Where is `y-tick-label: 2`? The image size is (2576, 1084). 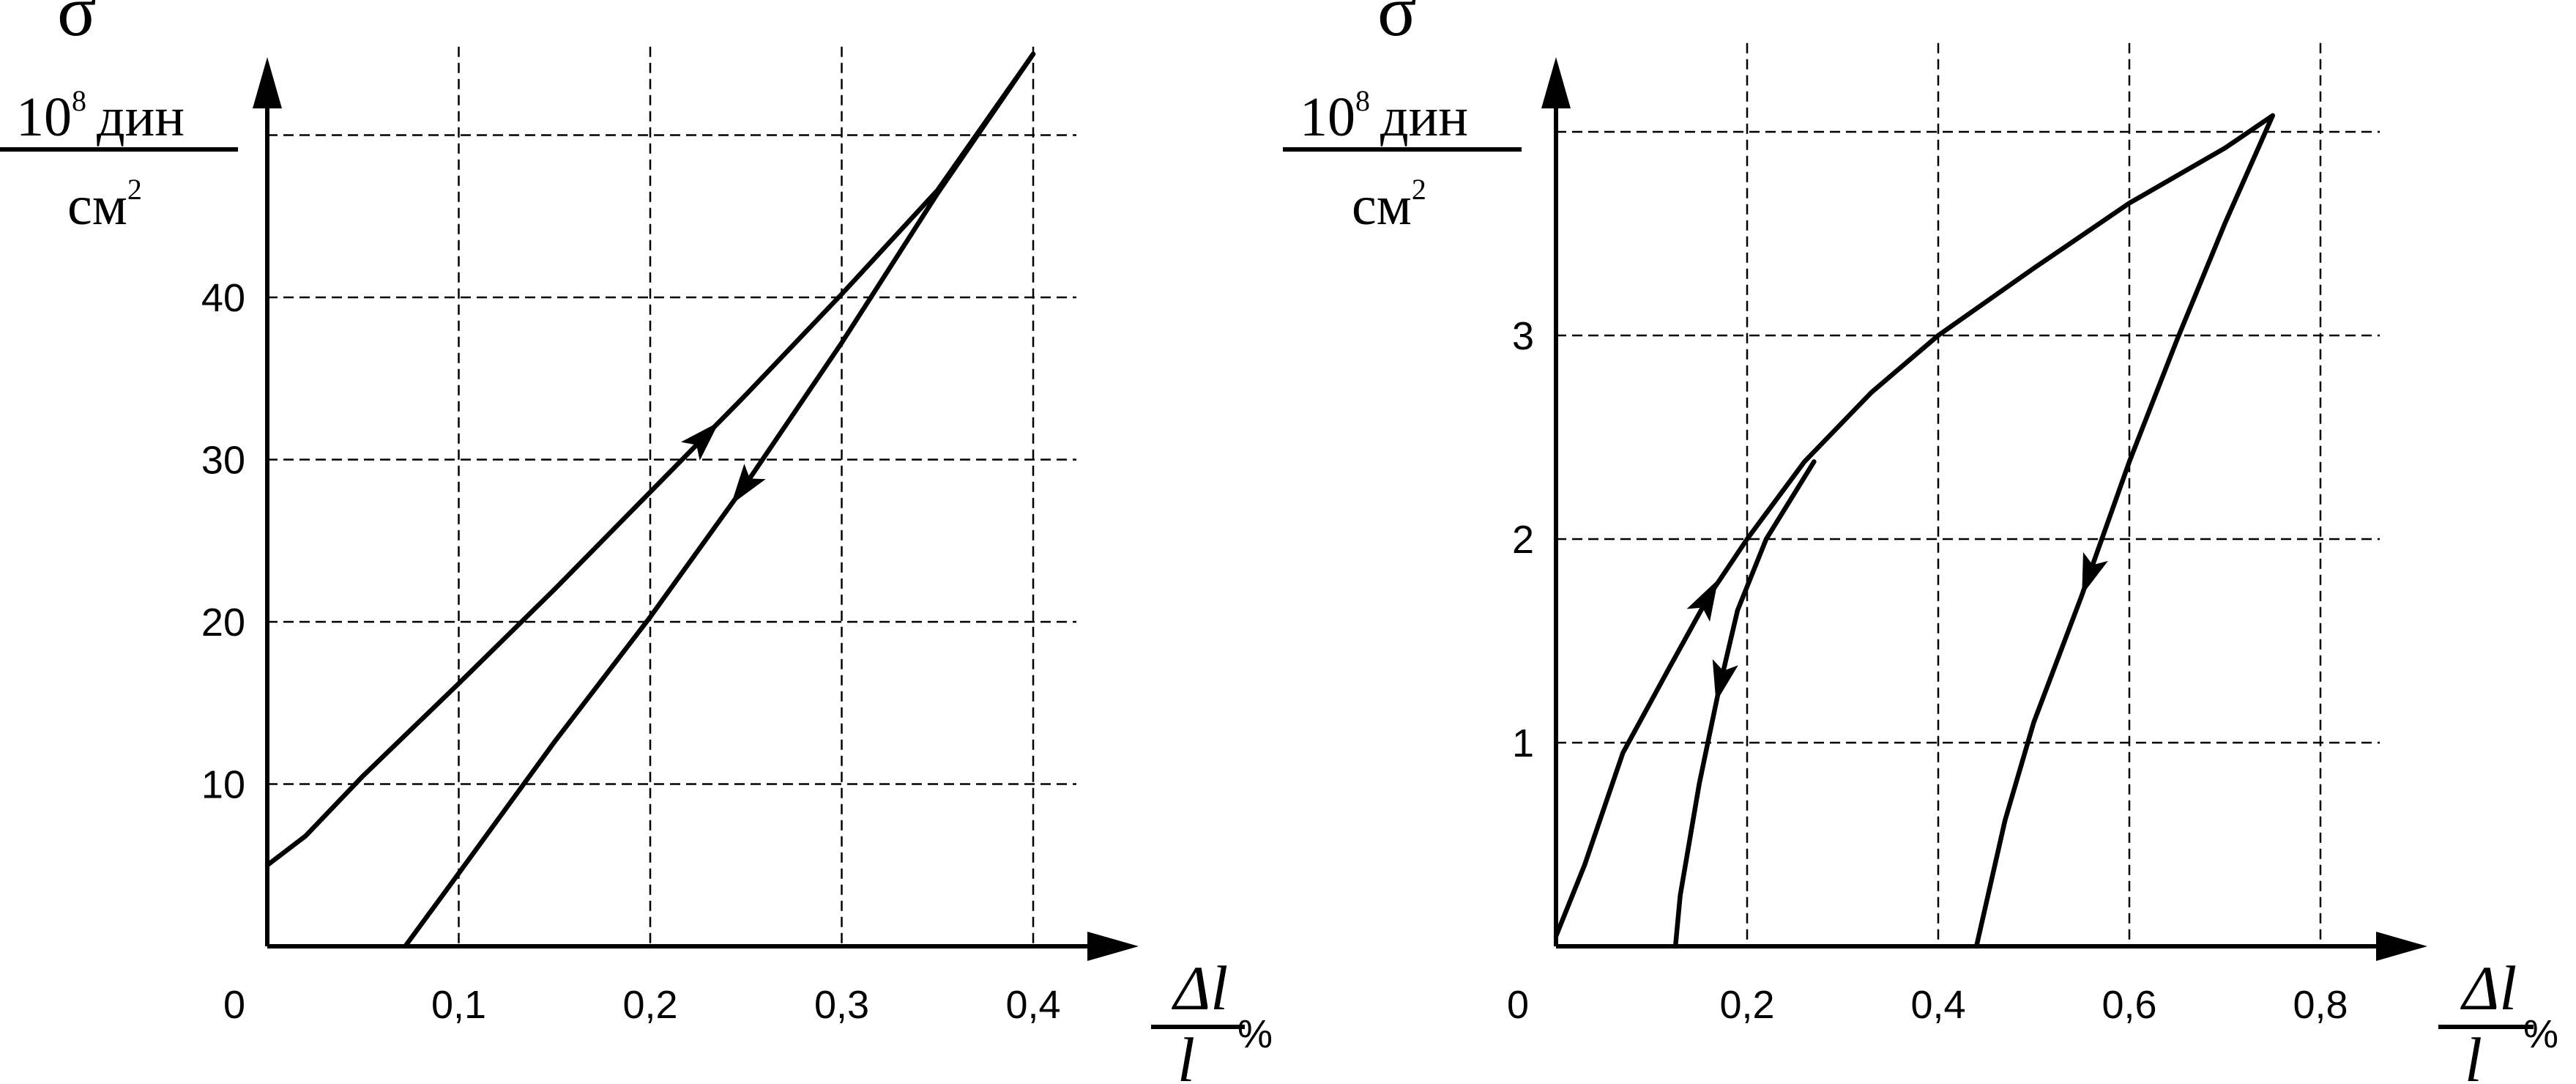 y-tick-label: 2 is located at coordinates (1523, 540).